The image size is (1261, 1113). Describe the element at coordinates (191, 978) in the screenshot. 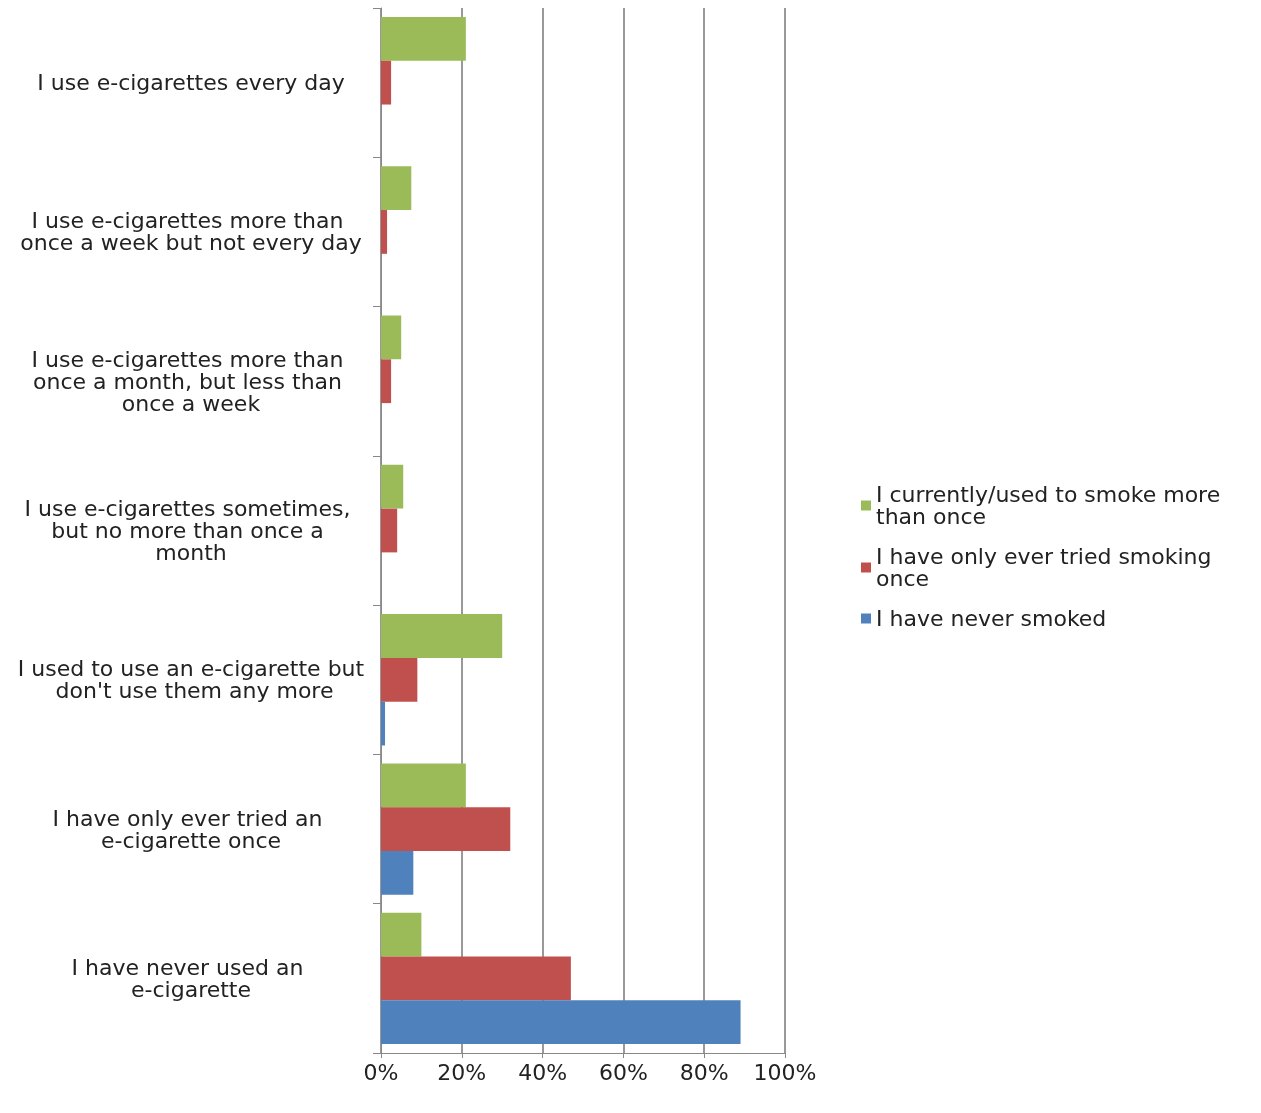

I see `y-tick-label: I have never used an e-cigarette` at that location.